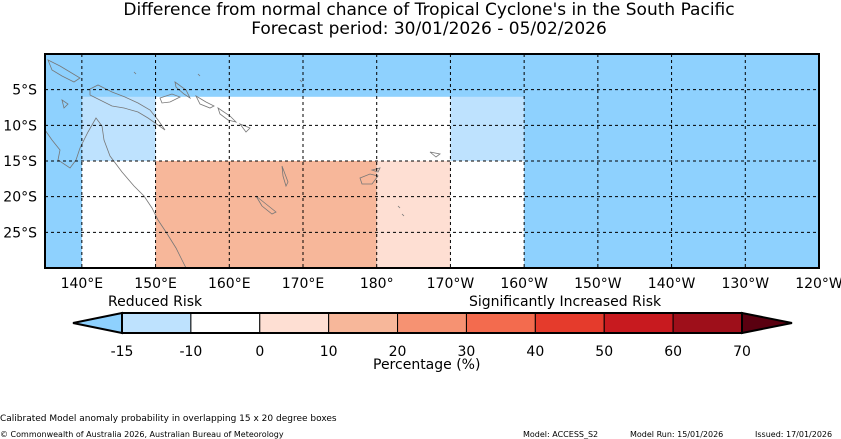  I want to click on lon-tick-label: 170°W, so click(451, 284).